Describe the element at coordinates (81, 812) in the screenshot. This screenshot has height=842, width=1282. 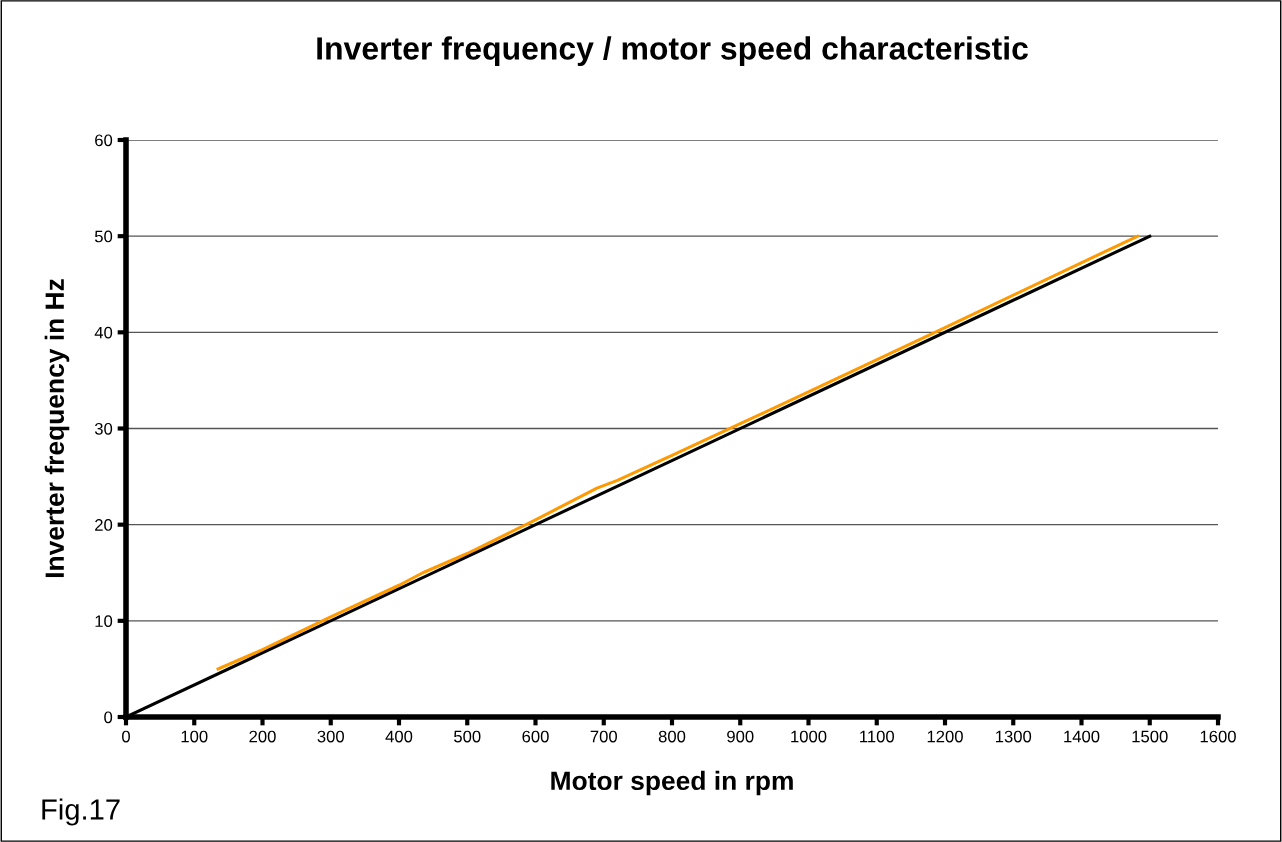
I see `caption: Fig.17` at that location.